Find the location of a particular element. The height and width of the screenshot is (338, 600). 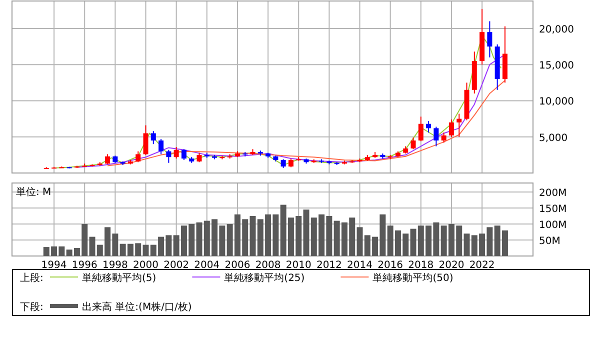

x-tick-label: 2006 is located at coordinates (237, 265).